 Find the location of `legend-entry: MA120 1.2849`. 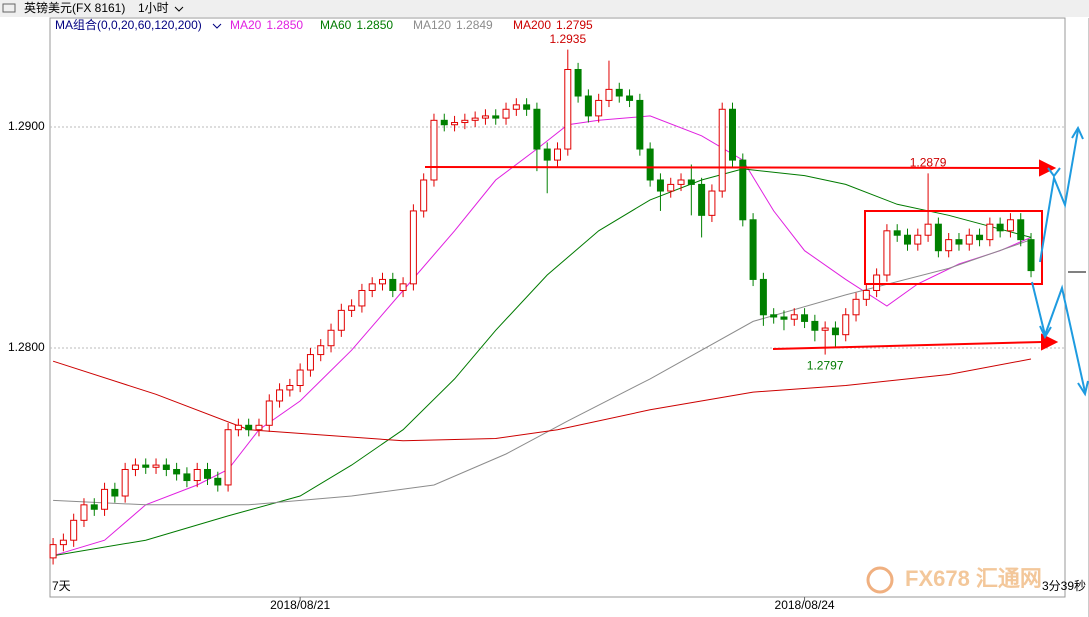

legend-entry: MA120 1.2849 is located at coordinates (453, 25).